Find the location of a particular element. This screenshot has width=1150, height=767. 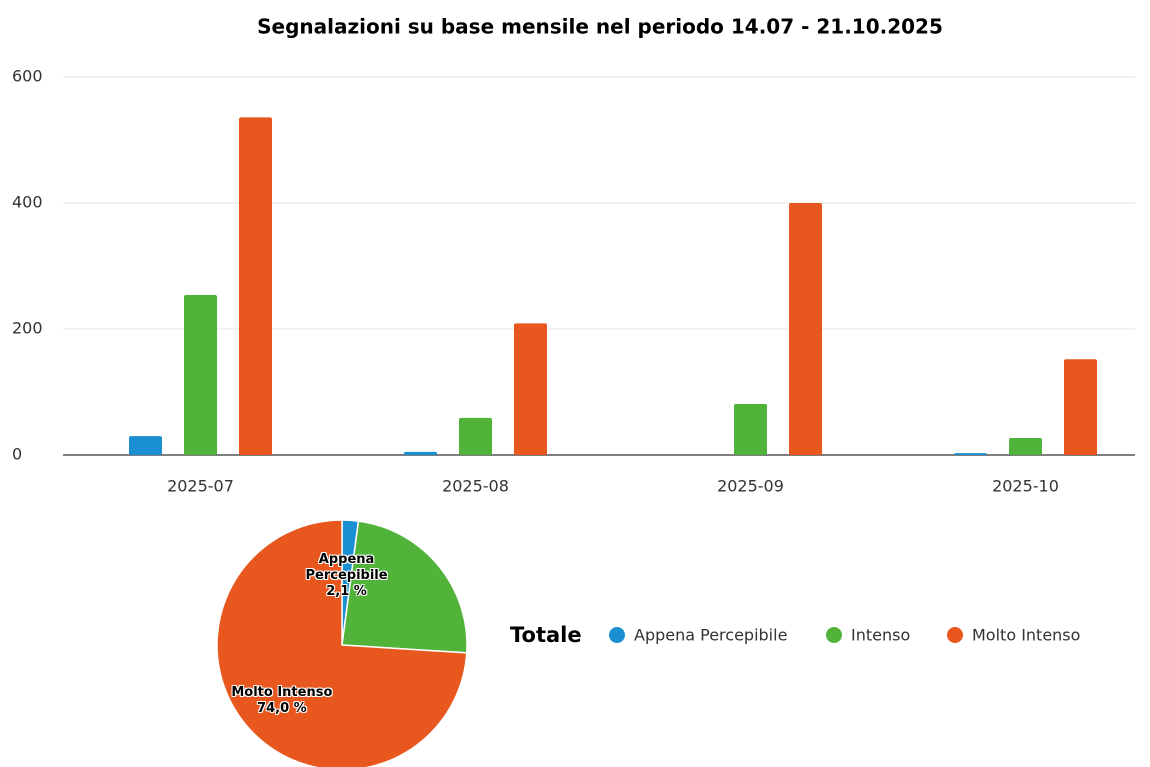

pie-label: Molto Intenso 74,0 % is located at coordinates (281, 701).